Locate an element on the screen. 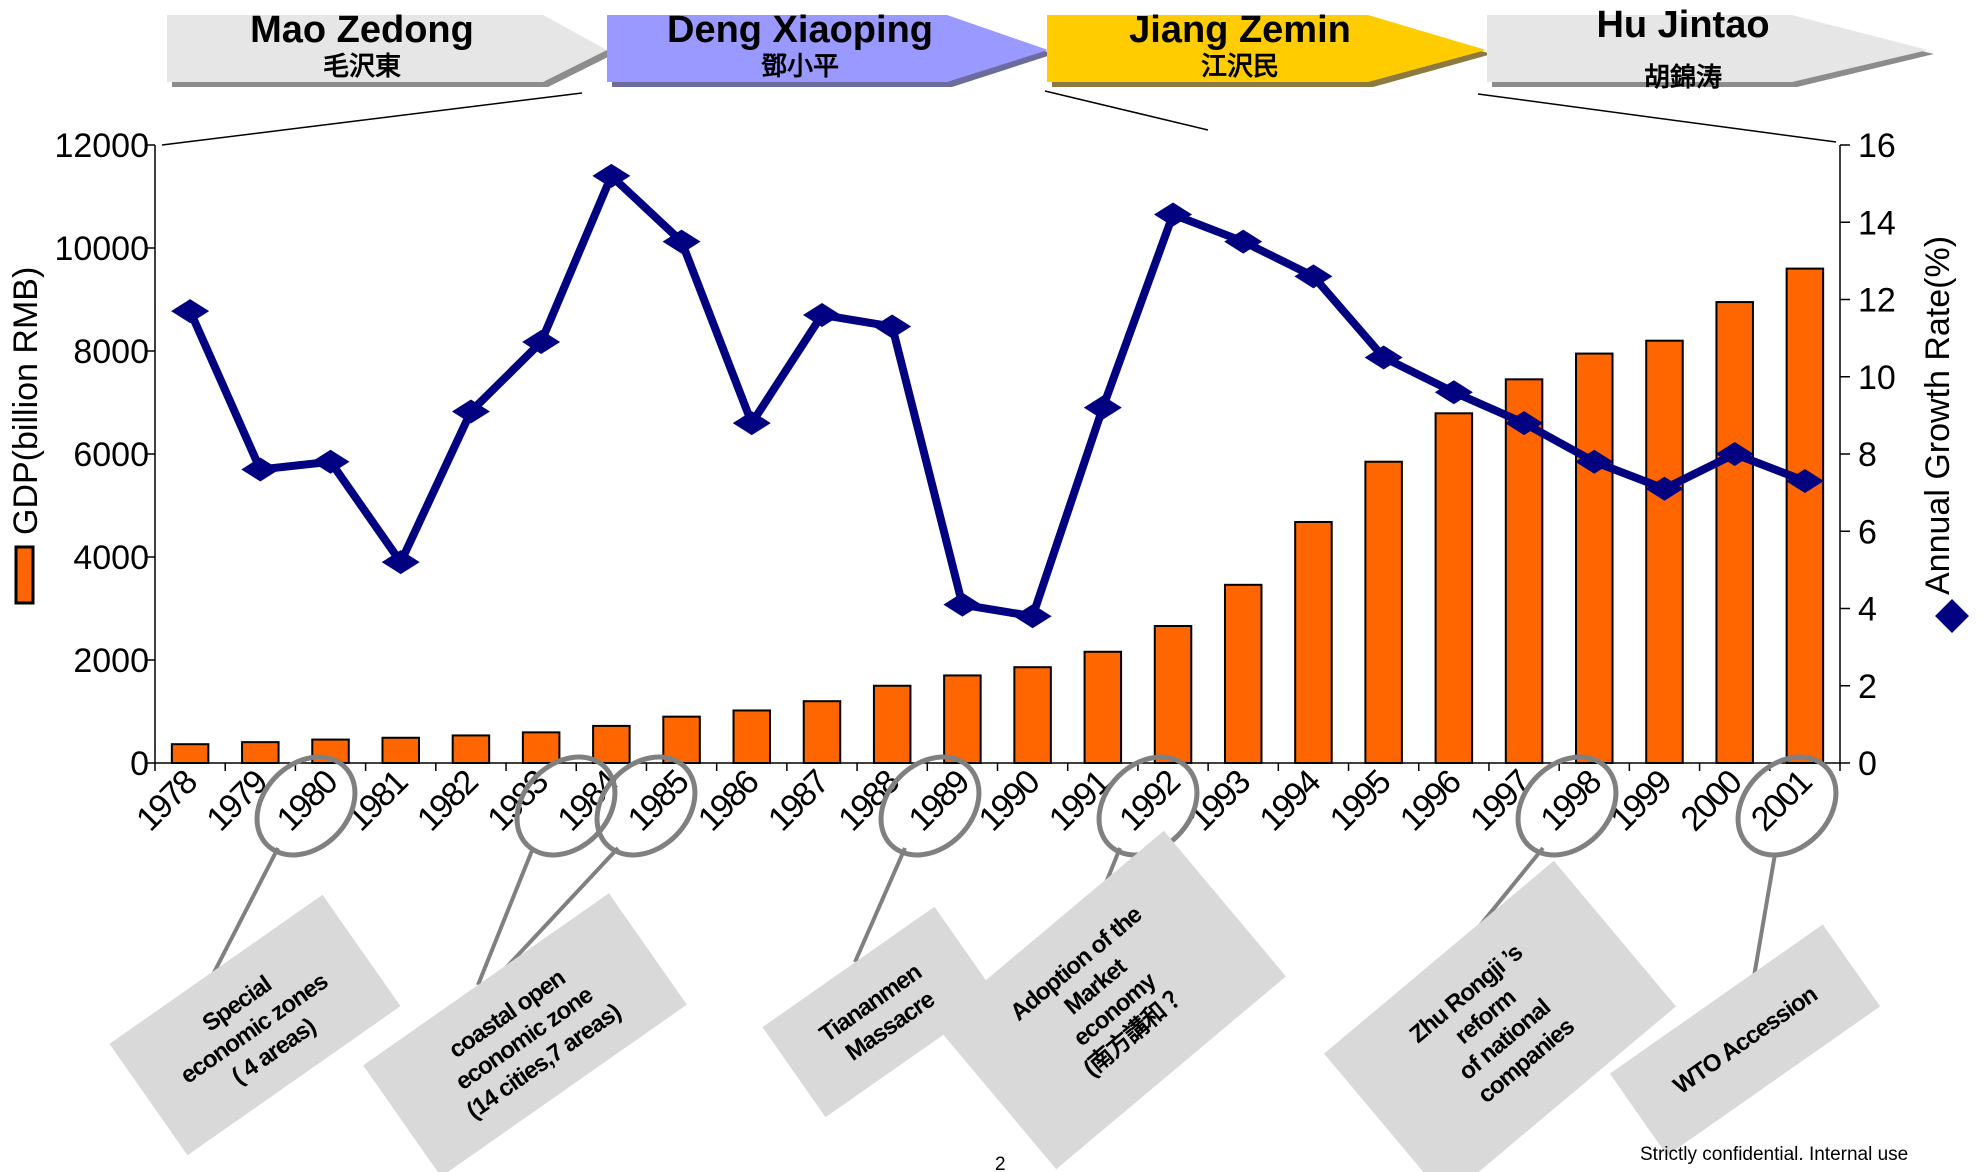 The height and width of the screenshot is (1172, 1981). callout-2001: WTO Accession is located at coordinates (1745, 1040).